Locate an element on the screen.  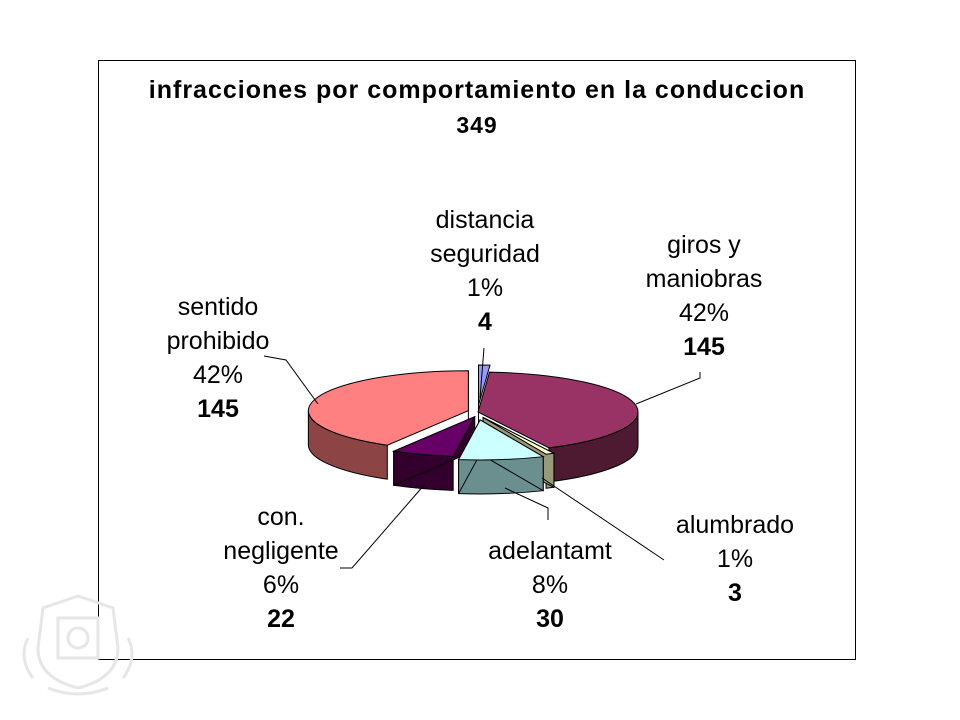
slice-label-name: alumbrado is located at coordinates (735, 525).